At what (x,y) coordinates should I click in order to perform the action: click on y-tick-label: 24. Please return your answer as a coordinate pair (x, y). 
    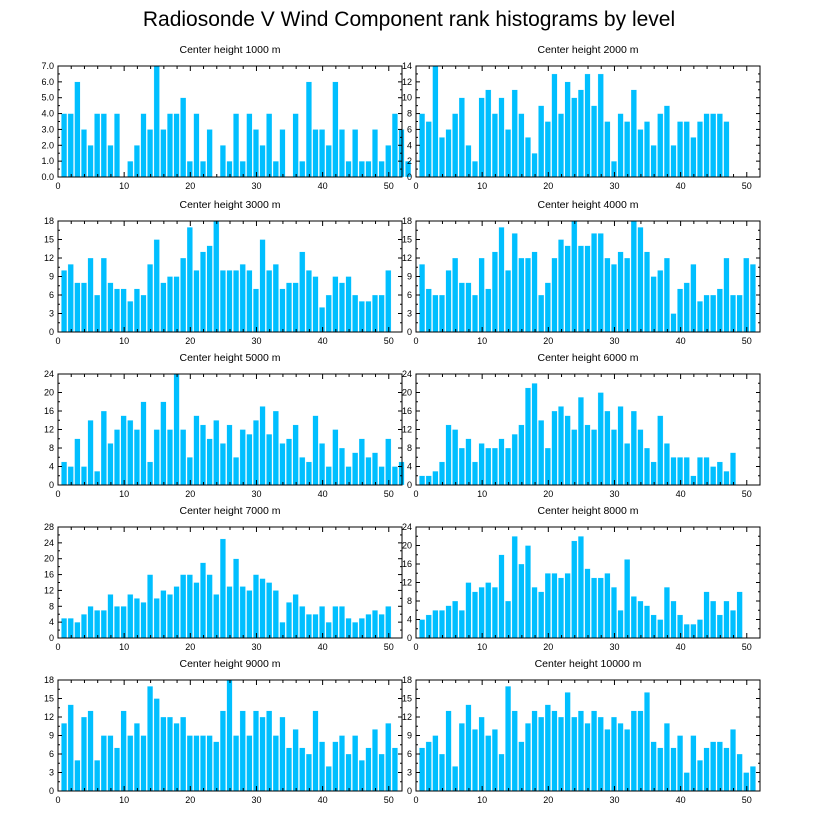
    Looking at the image, I should click on (407, 374).